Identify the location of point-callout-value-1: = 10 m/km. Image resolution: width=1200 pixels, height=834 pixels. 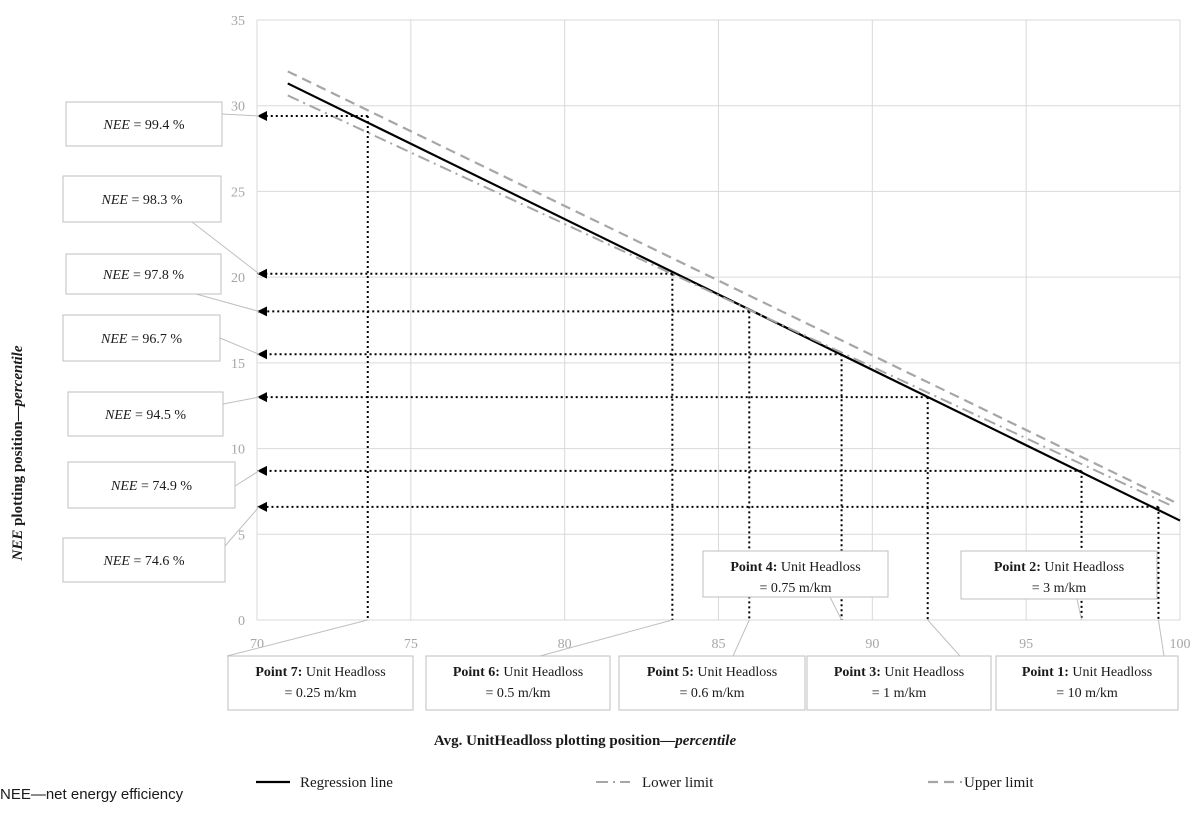
(1087, 693).